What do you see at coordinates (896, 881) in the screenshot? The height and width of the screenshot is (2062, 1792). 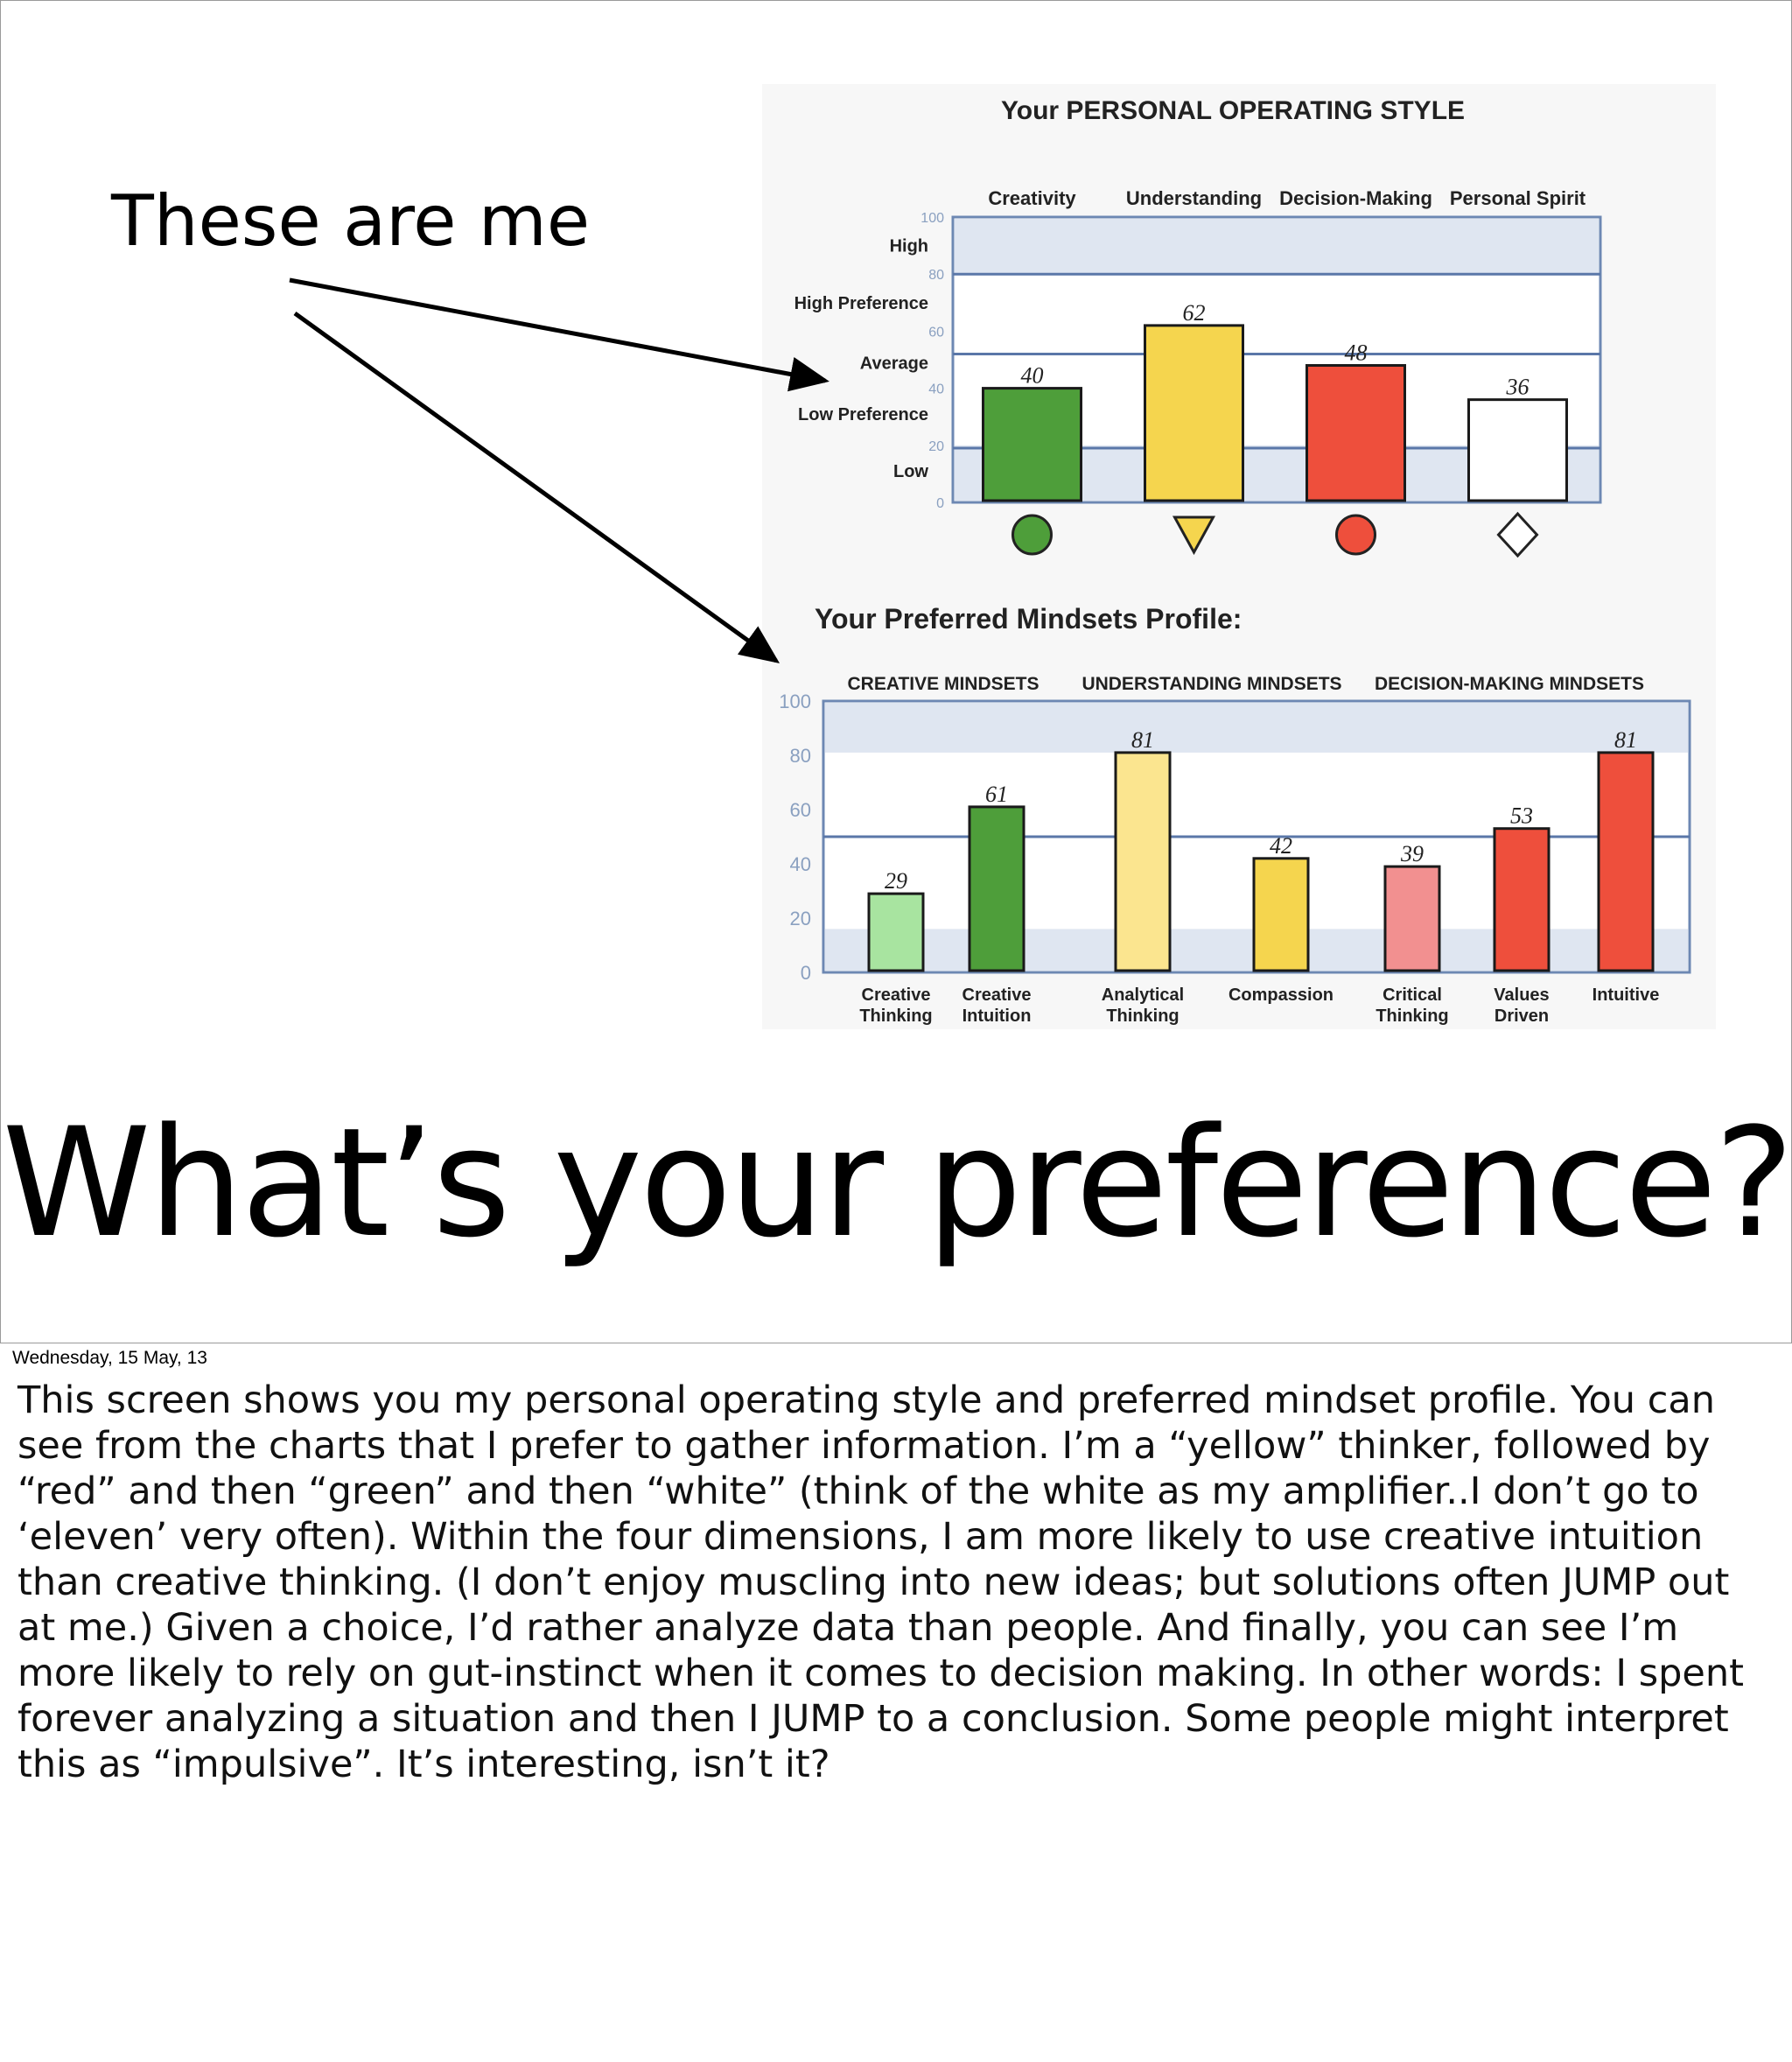 I see `chart2-data-label: 29` at bounding box center [896, 881].